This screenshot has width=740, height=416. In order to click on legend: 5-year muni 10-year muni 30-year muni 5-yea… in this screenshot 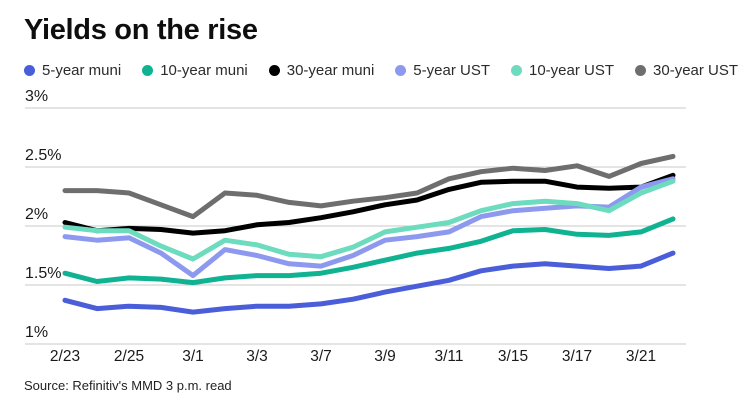, I will do `click(381, 70)`.